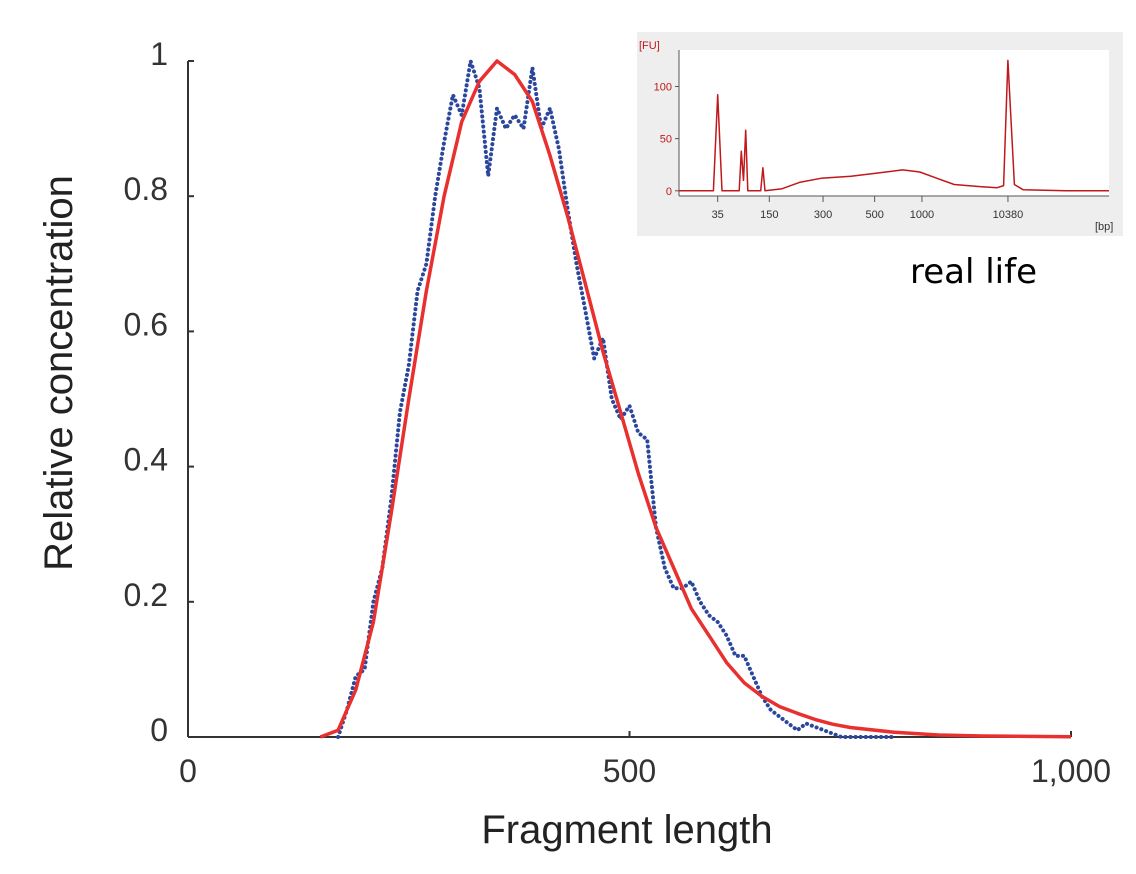 This screenshot has height=874, width=1136. I want to click on inset-electropherogram: 0 50 100 35 150 300 500 1000 10380 [FU] [bp], so click(880, 134).